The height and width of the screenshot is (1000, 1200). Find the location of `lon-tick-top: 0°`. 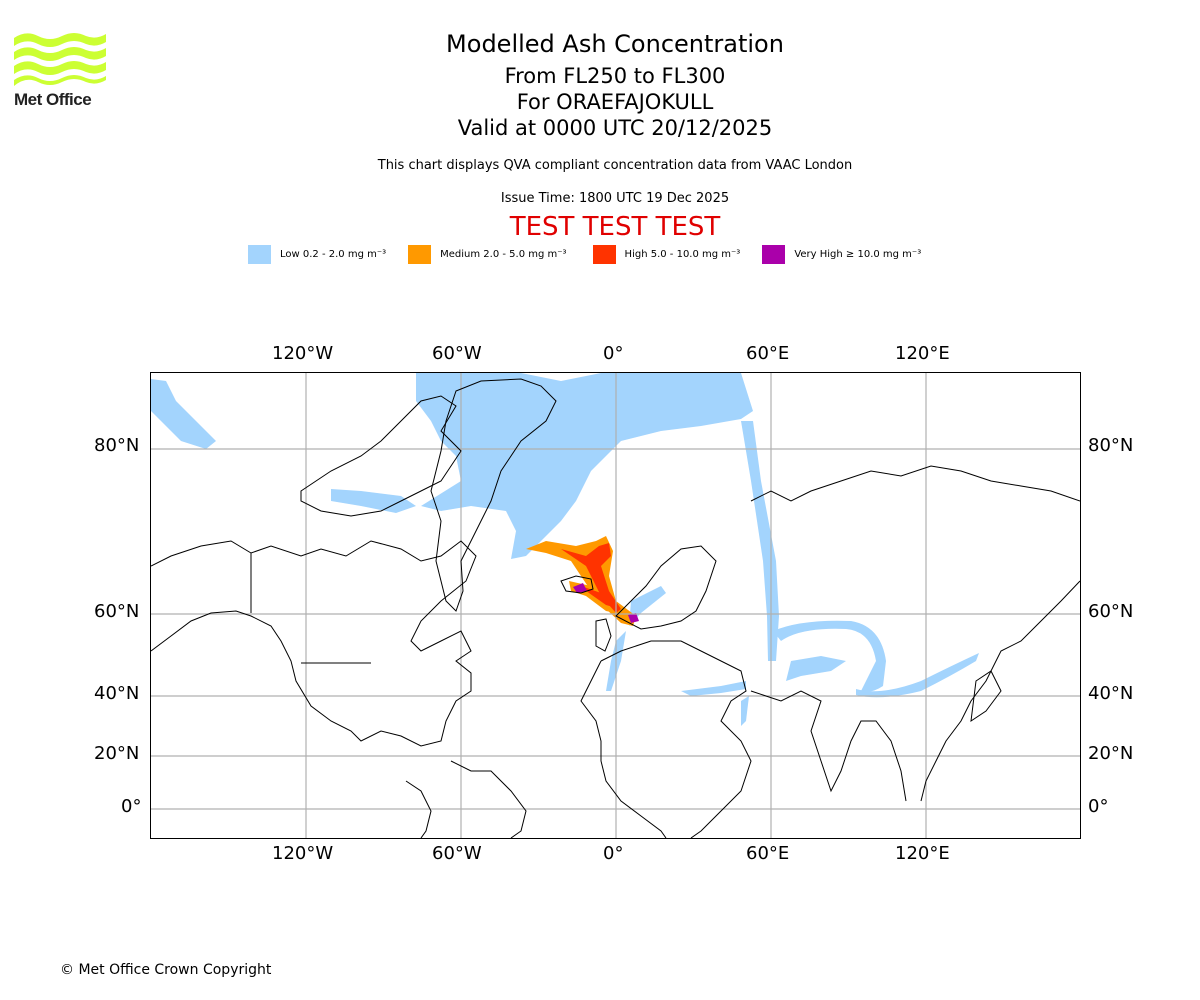

lon-tick-top: 0° is located at coordinates (613, 353).